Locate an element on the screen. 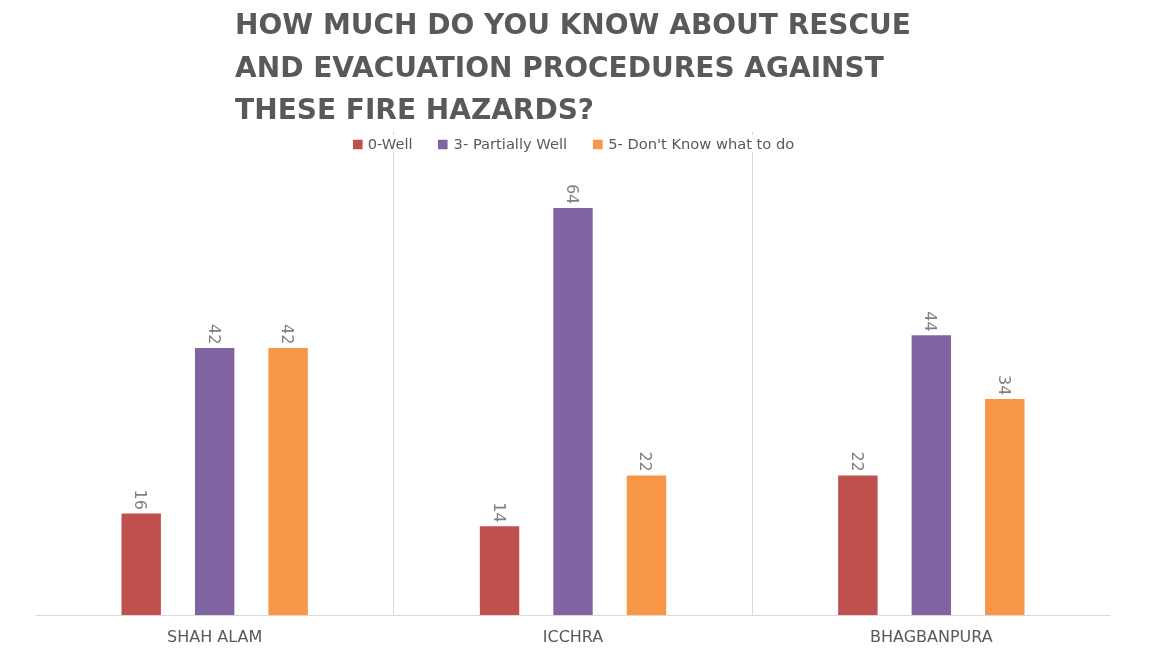  data-label: 16 is located at coordinates (141, 499).